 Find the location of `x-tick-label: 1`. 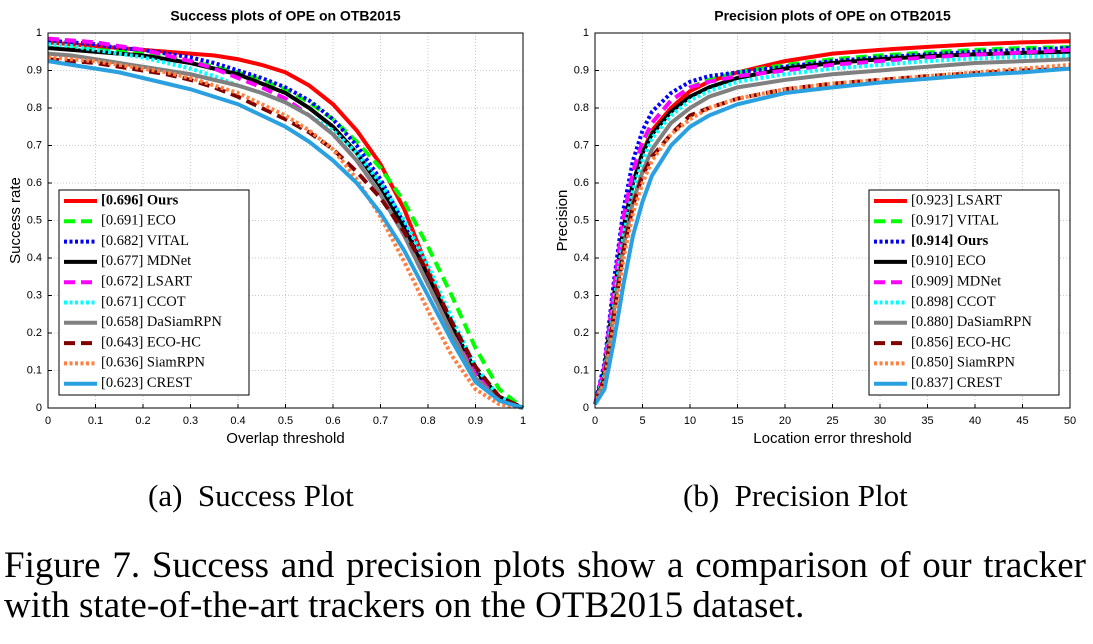

x-tick-label: 1 is located at coordinates (523, 421).